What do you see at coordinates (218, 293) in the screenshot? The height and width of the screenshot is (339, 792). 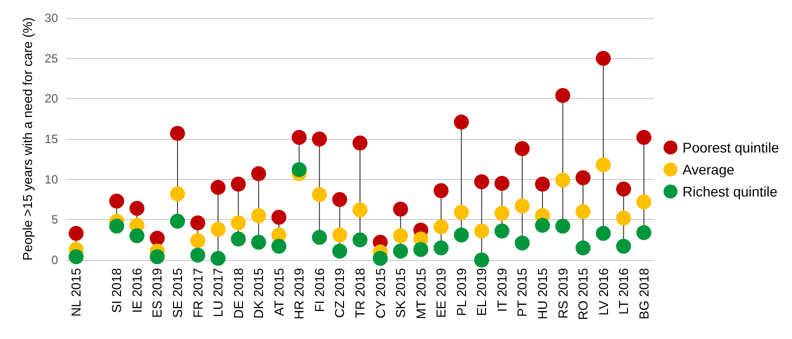 I see `x-tick-label: LU 2017` at bounding box center [218, 293].